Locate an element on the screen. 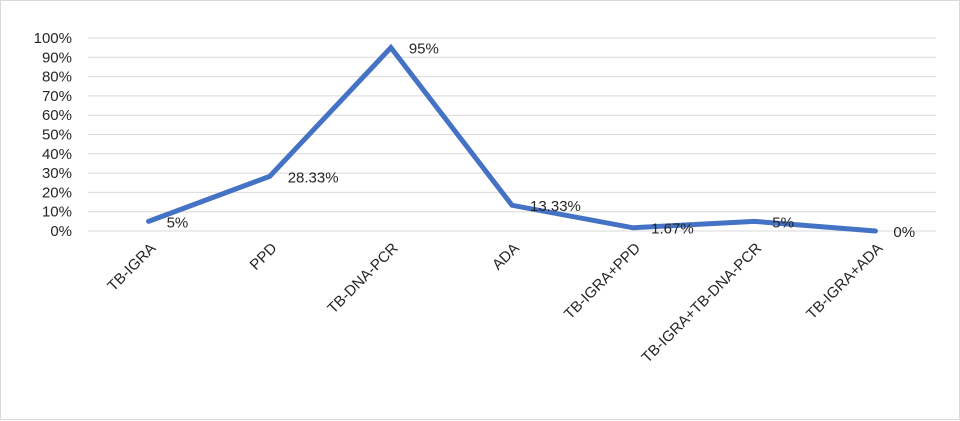 The height and width of the screenshot is (421, 960). data-label: 1.67% is located at coordinates (672, 229).